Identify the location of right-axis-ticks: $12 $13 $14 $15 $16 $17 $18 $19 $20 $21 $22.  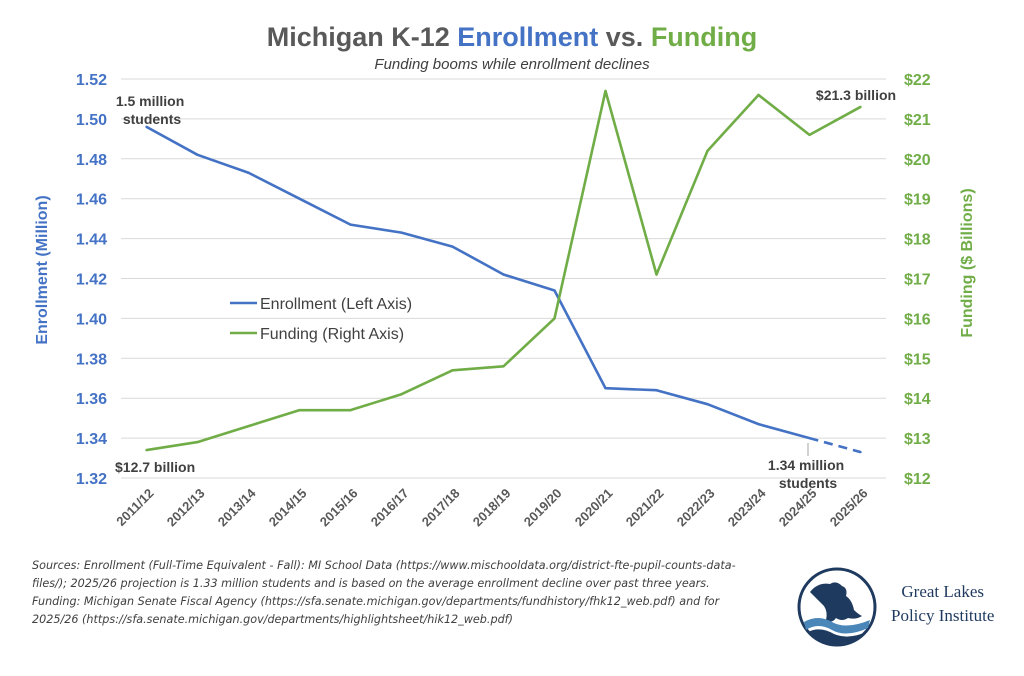
(917, 280).